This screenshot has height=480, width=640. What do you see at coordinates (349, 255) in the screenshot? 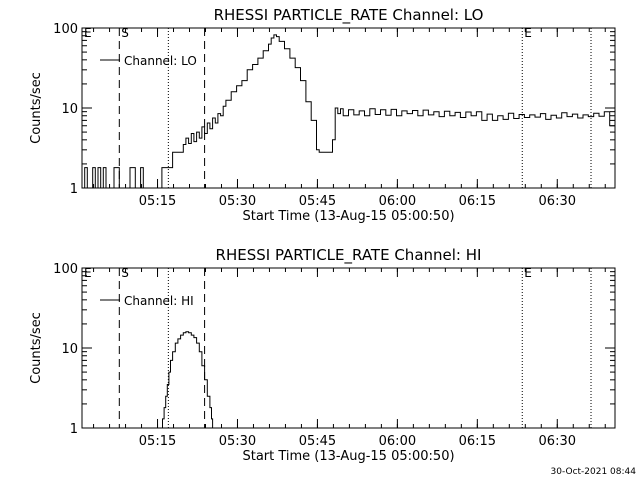
I see `chart-title: RHESSI PARTICLE_RATE Channel: HI` at bounding box center [349, 255].